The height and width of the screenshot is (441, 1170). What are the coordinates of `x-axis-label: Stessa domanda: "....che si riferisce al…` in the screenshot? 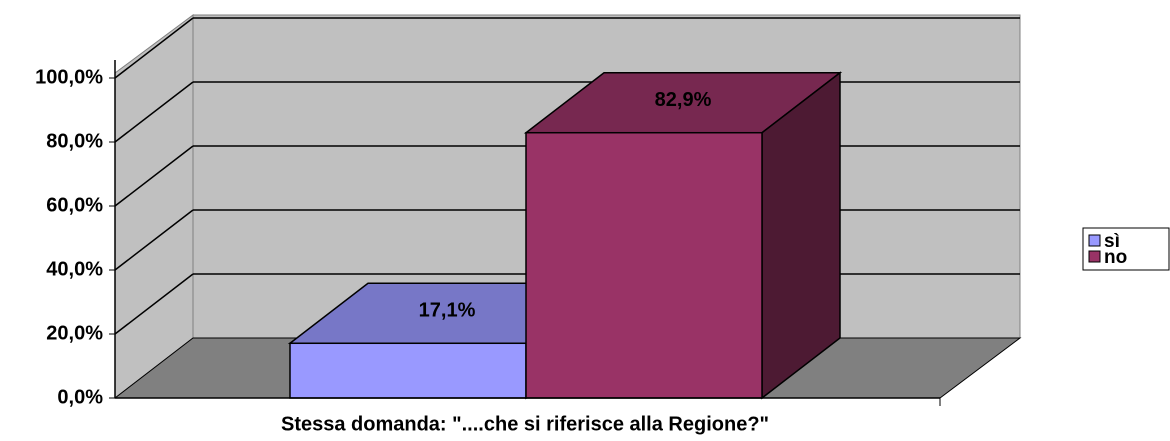 It's located at (525, 424).